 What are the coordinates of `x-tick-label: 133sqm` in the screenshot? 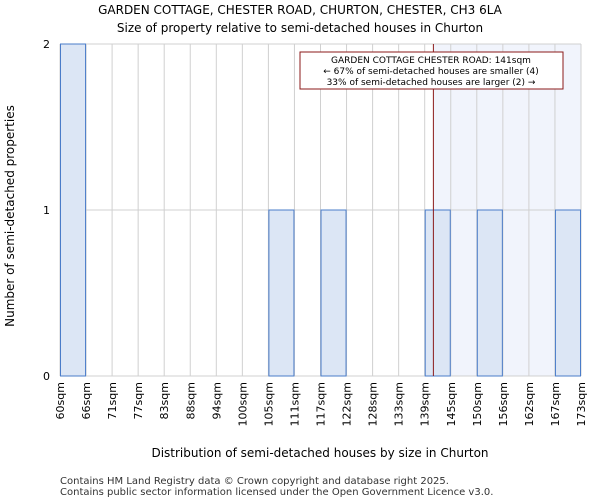 It's located at (399, 404).